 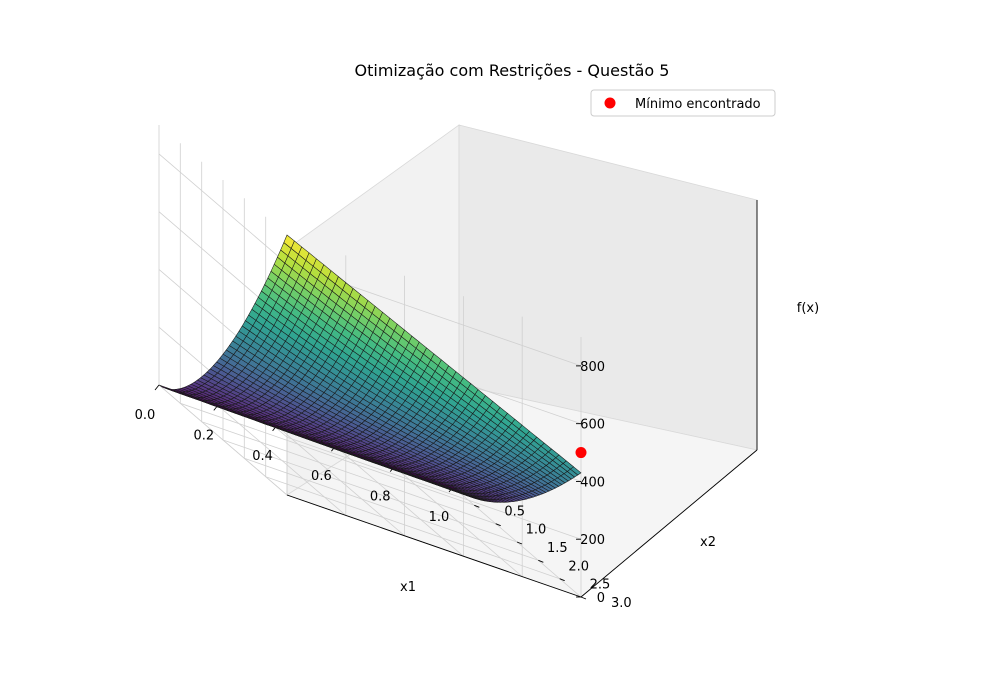 What do you see at coordinates (621, 603) in the screenshot?
I see `x2-tick-label: 3.0` at bounding box center [621, 603].